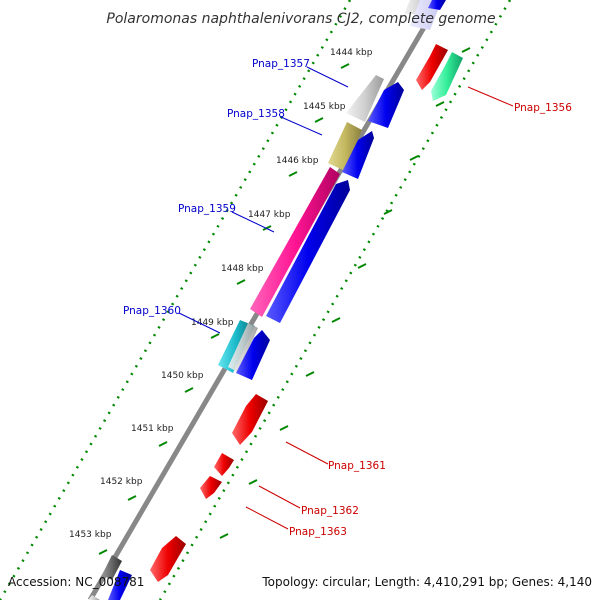  Describe the element at coordinates (318, 532) in the screenshot. I see `gene-label-pnap-1363: Pnap_1363` at that location.